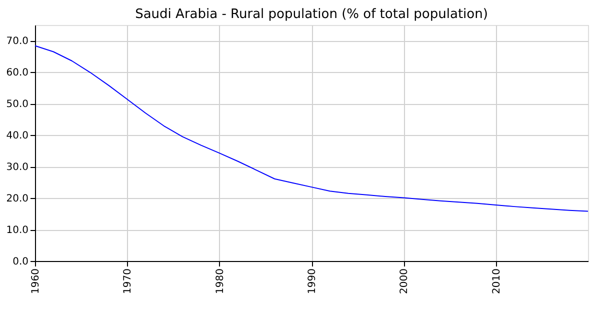 The width and height of the screenshot is (600, 315). I want to click on y-tick-label: 40.0, so click(17, 136).